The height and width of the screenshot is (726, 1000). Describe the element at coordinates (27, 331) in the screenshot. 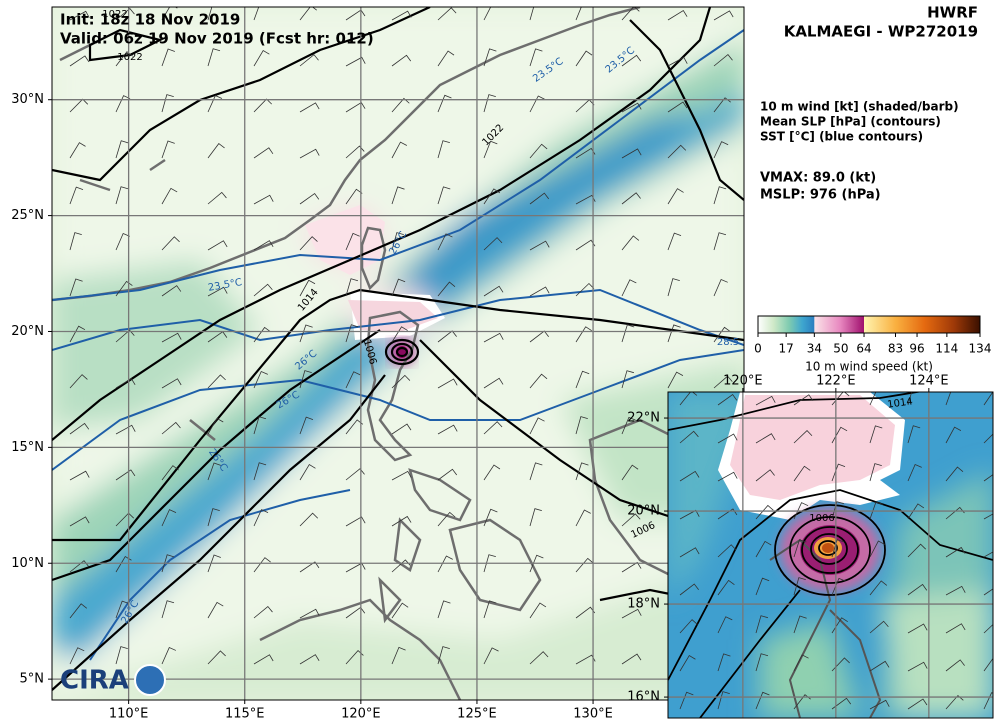

I see `y-tick-label: 20°N` at that location.